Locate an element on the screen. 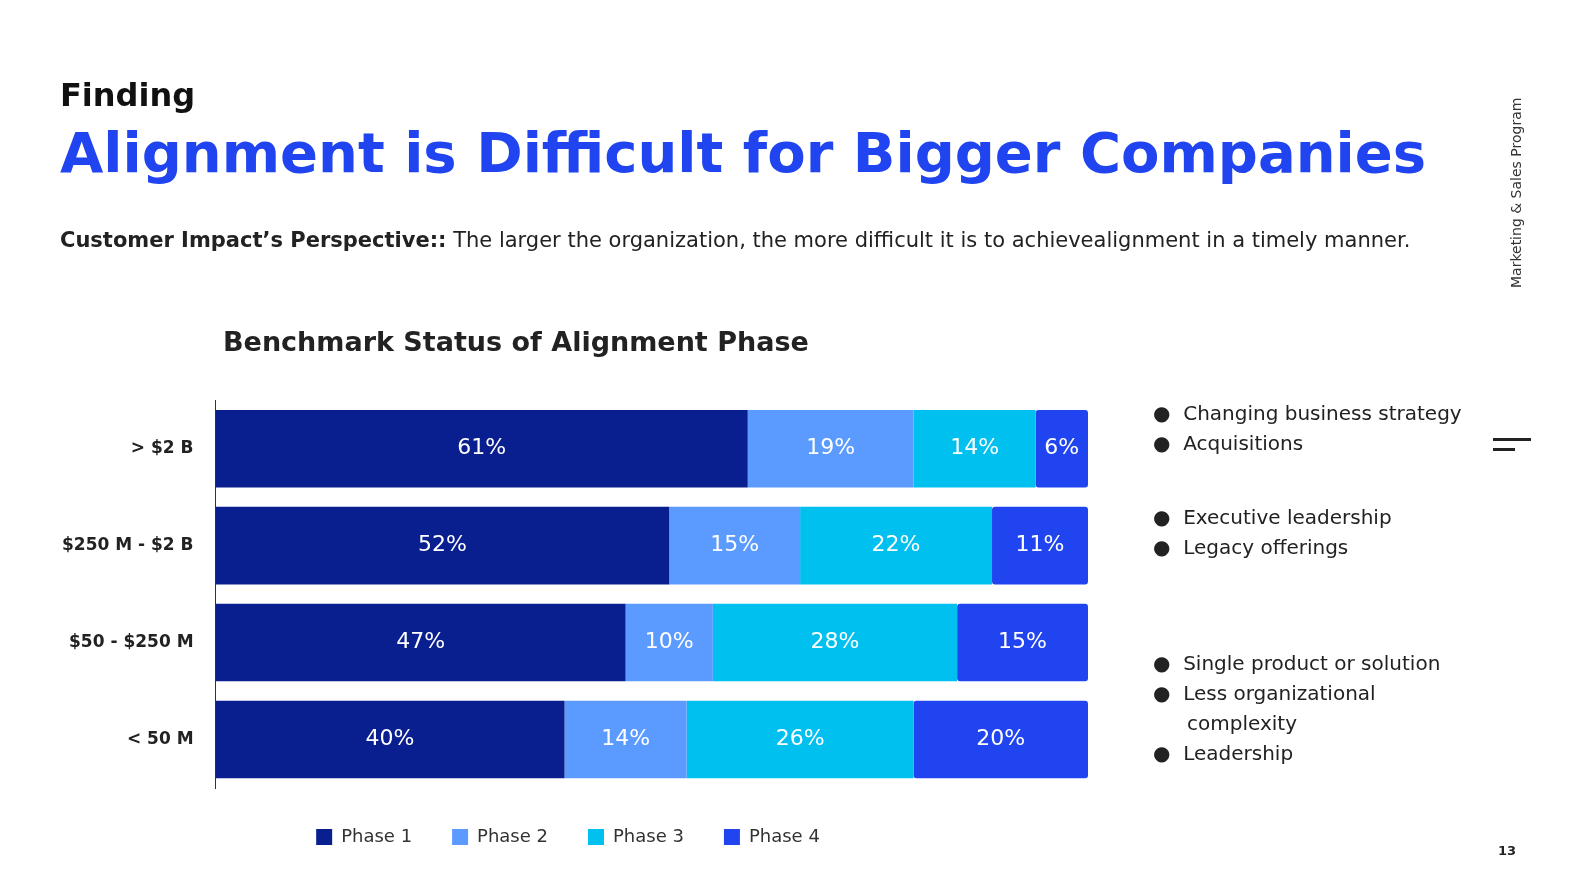 Image resolution: width=1584 pixels, height=891 pixels. legend-label: Phase 3 is located at coordinates (648, 835).